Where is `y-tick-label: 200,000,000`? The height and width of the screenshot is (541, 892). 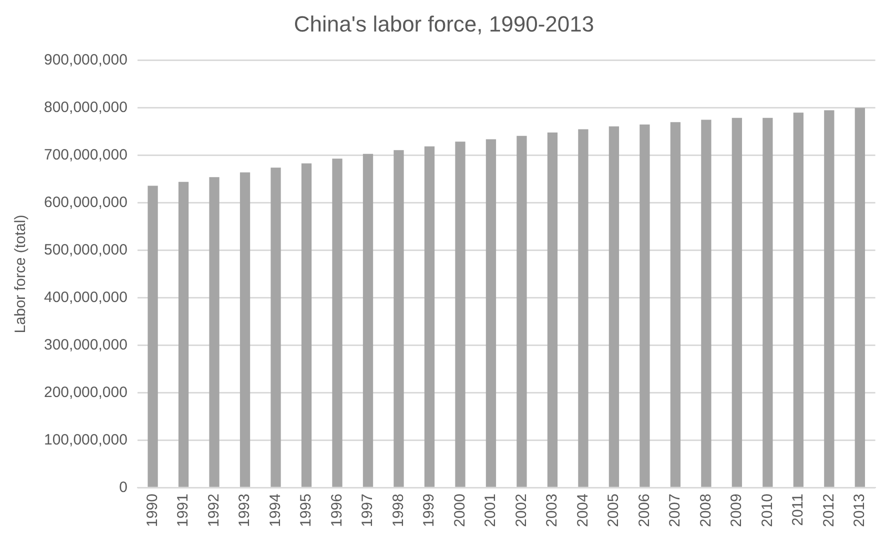 y-tick-label: 200,000,000 is located at coordinates (86, 392).